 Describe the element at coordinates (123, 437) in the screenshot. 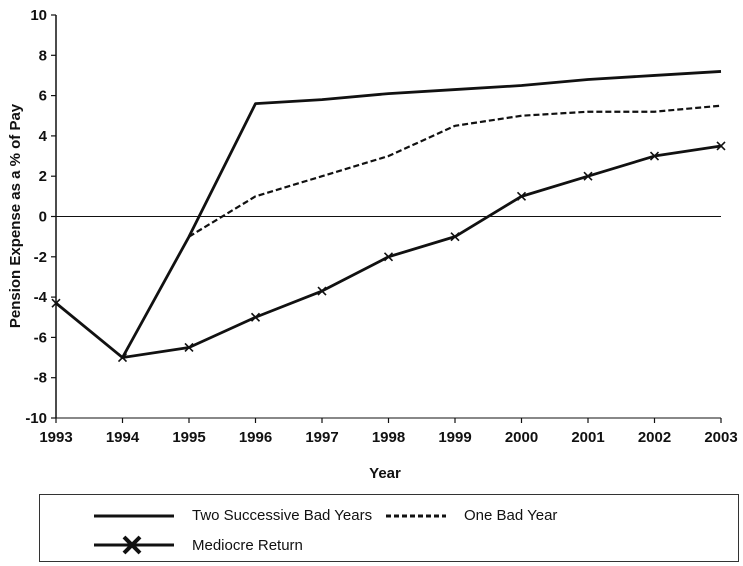

I see `x-tick-label: 1994` at that location.